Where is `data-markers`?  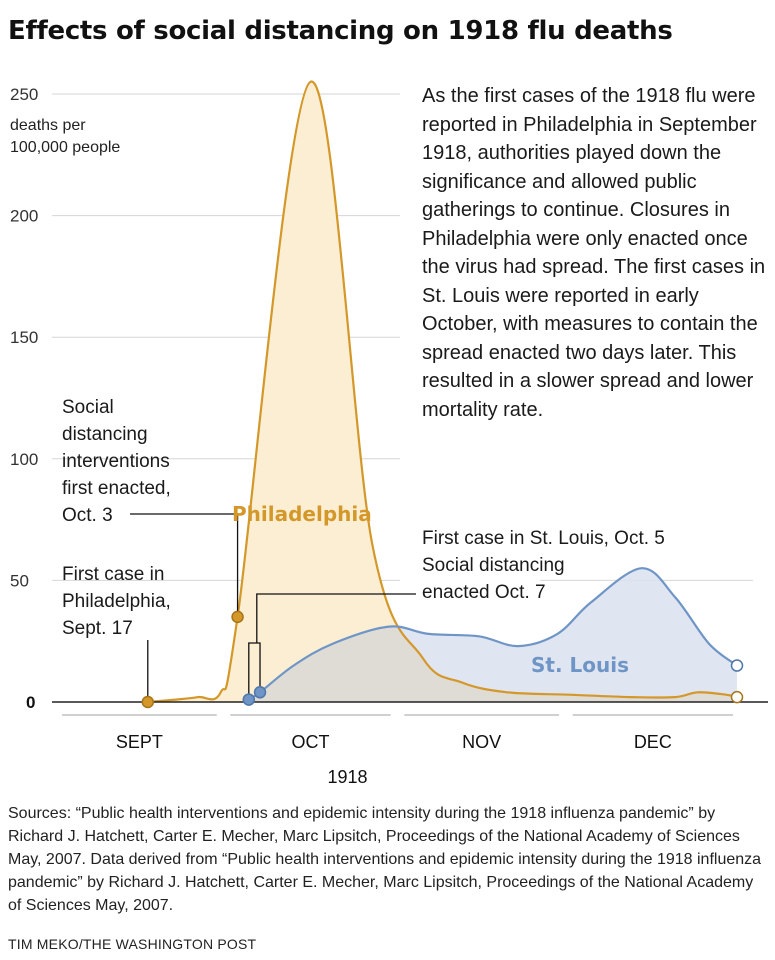
data-markers is located at coordinates (442, 659).